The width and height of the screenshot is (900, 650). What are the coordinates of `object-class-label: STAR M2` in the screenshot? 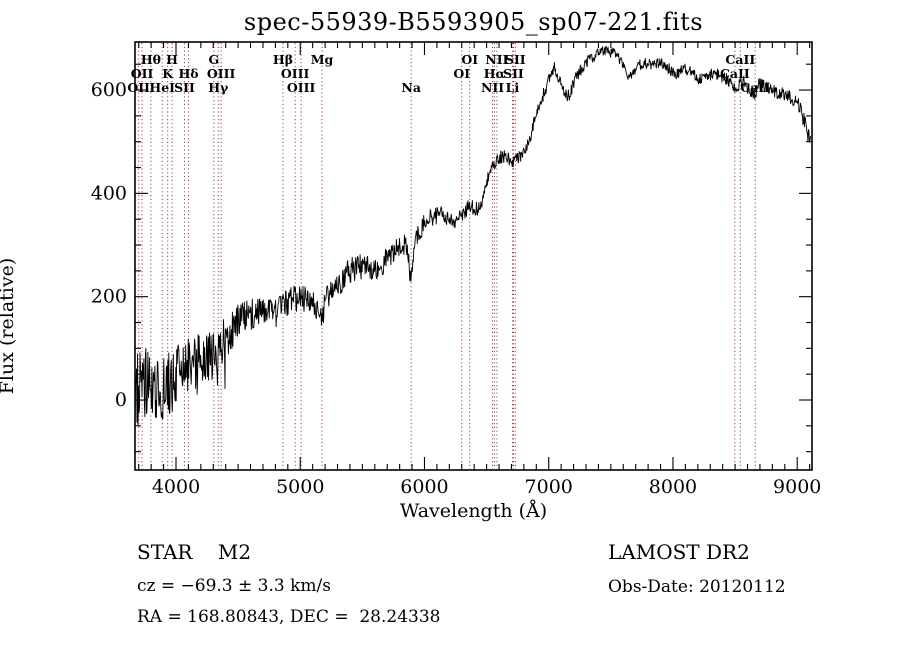 It's located at (194, 552).